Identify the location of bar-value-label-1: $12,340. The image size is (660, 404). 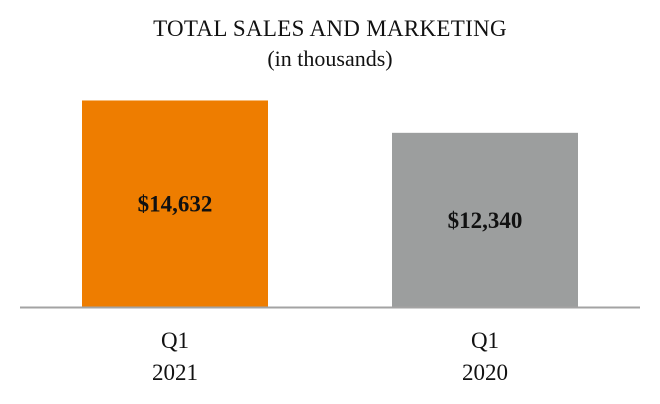
(485, 220).